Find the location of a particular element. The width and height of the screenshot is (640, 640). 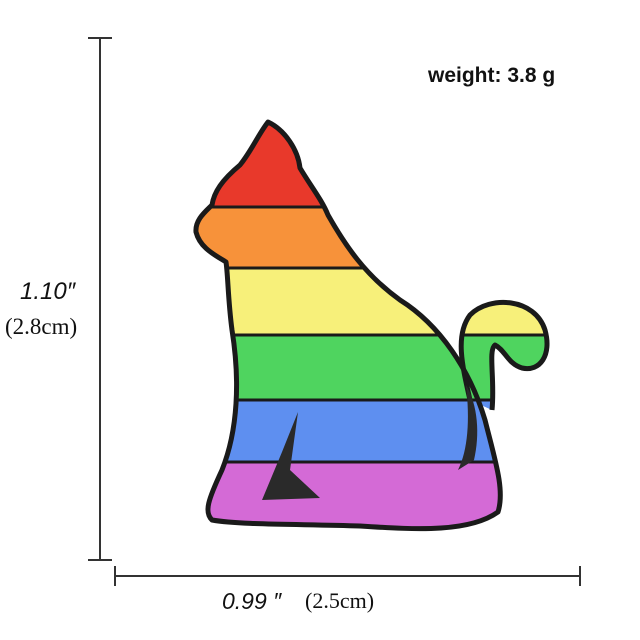

width-cm: (2.5cm) is located at coordinates (340, 600).